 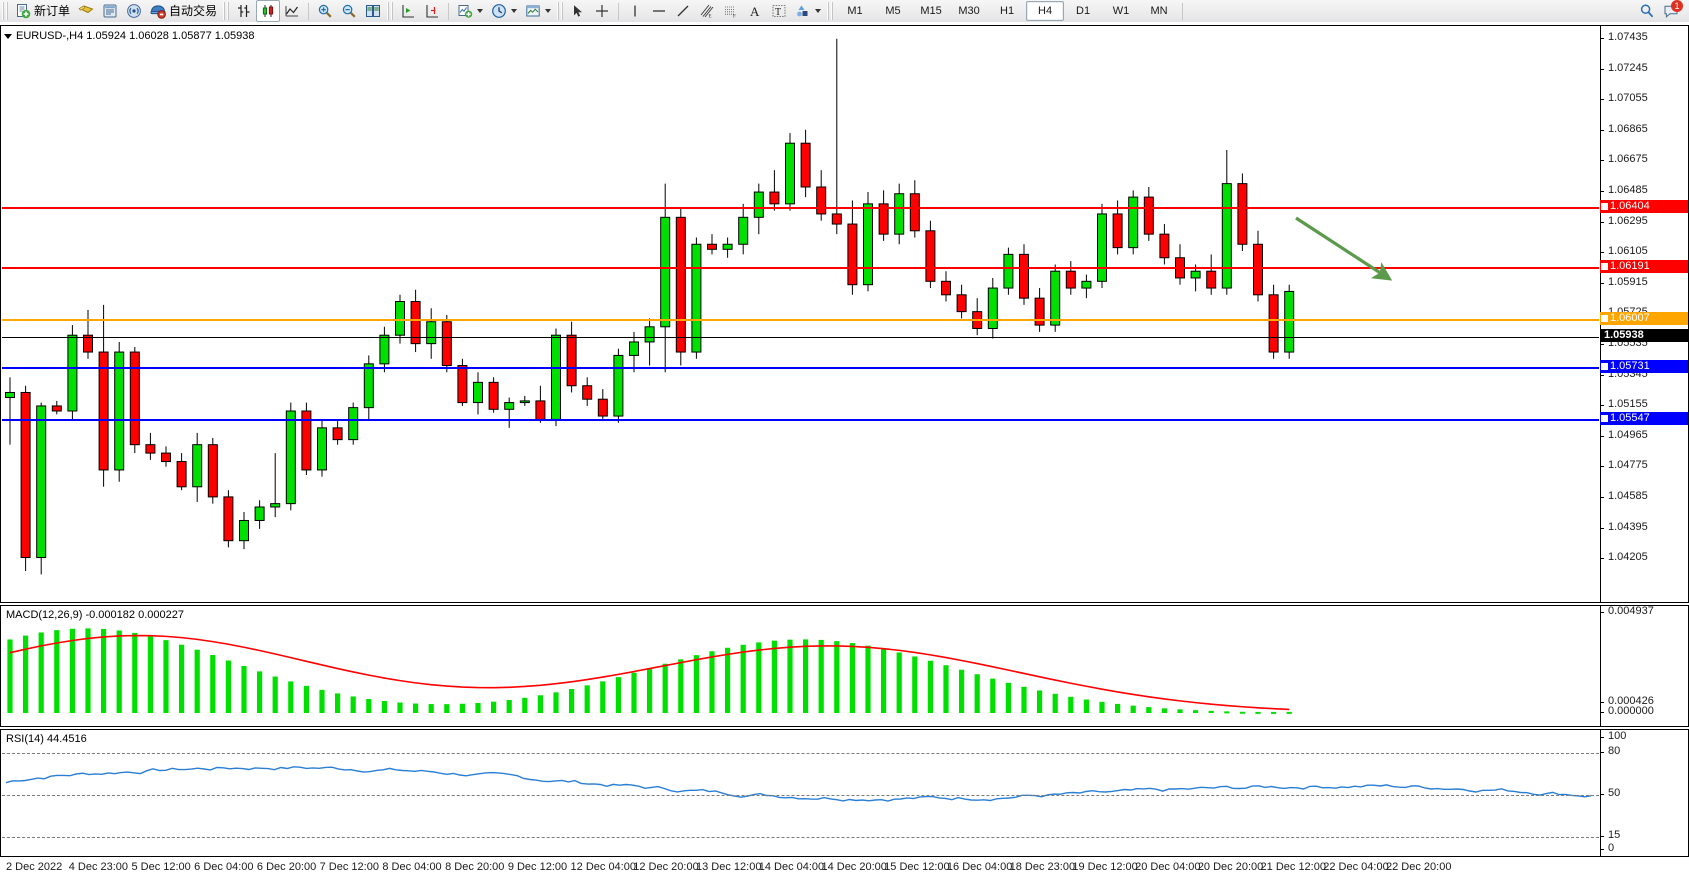 I want to click on rsi-plot, so click(x=800, y=793).